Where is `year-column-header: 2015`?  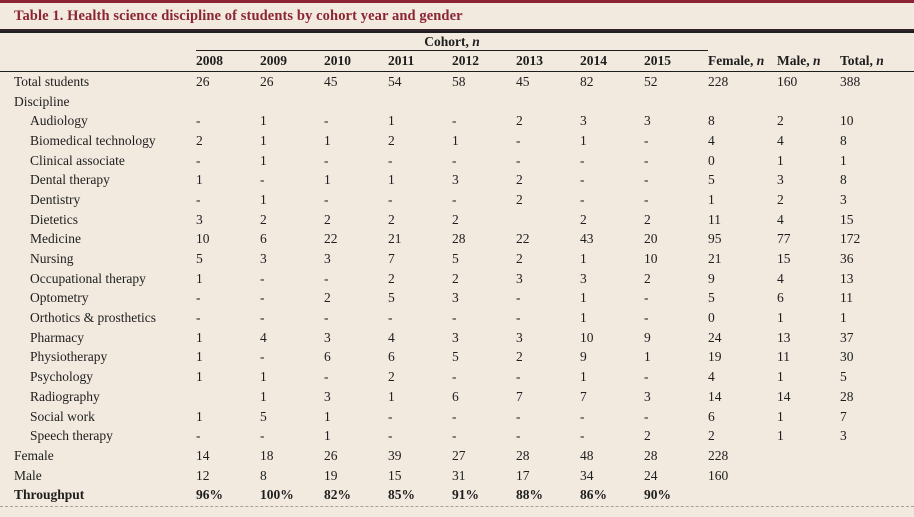 year-column-header: 2015 is located at coordinates (676, 61).